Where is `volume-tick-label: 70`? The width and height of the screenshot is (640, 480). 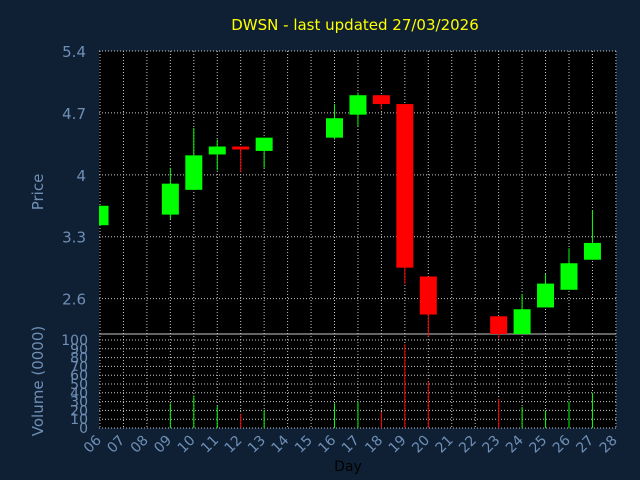 volume-tick-label: 70 is located at coordinates (79, 367).